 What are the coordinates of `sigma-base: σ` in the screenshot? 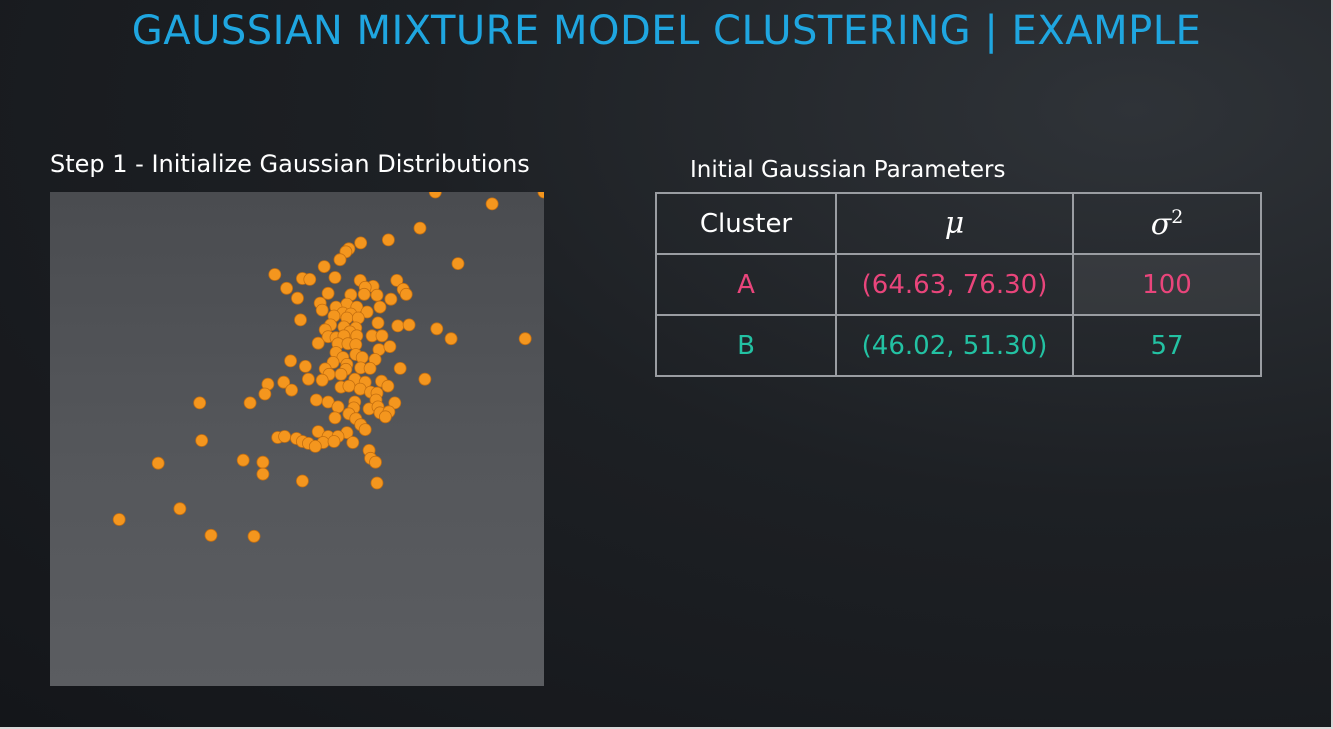 It's located at (1161, 224).